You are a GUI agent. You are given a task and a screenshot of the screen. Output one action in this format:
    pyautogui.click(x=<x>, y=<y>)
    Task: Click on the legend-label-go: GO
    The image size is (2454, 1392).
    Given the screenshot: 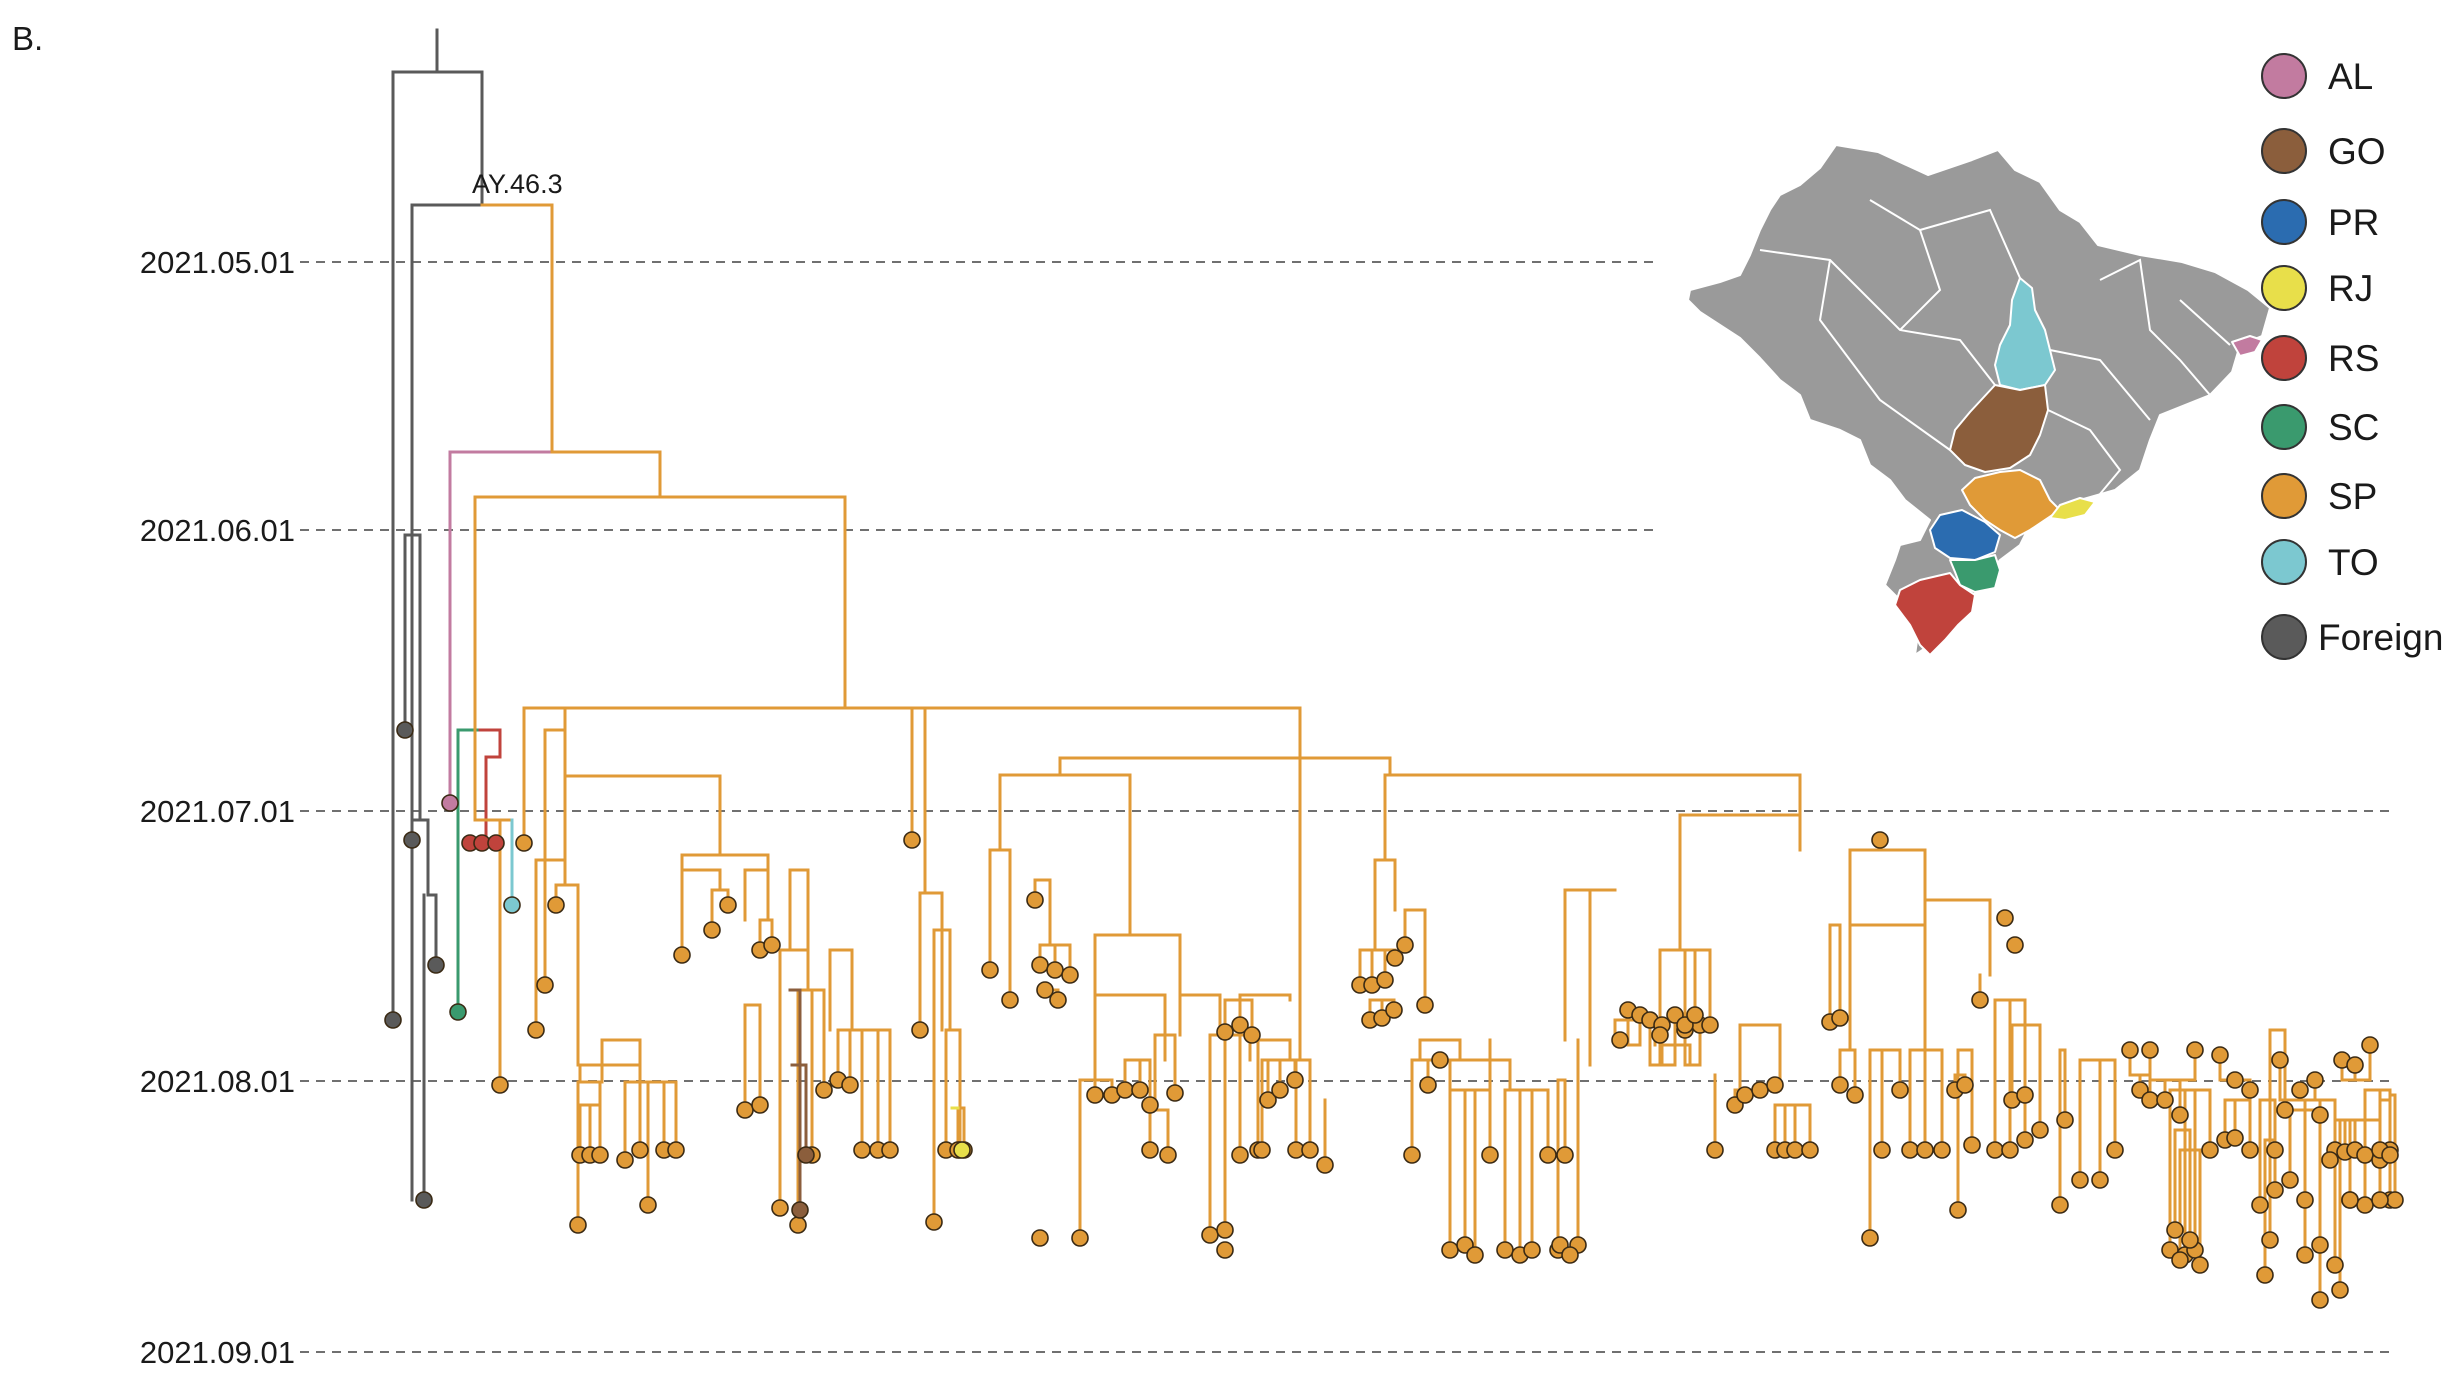 What is the action you would take?
    pyautogui.click(x=2357, y=151)
    